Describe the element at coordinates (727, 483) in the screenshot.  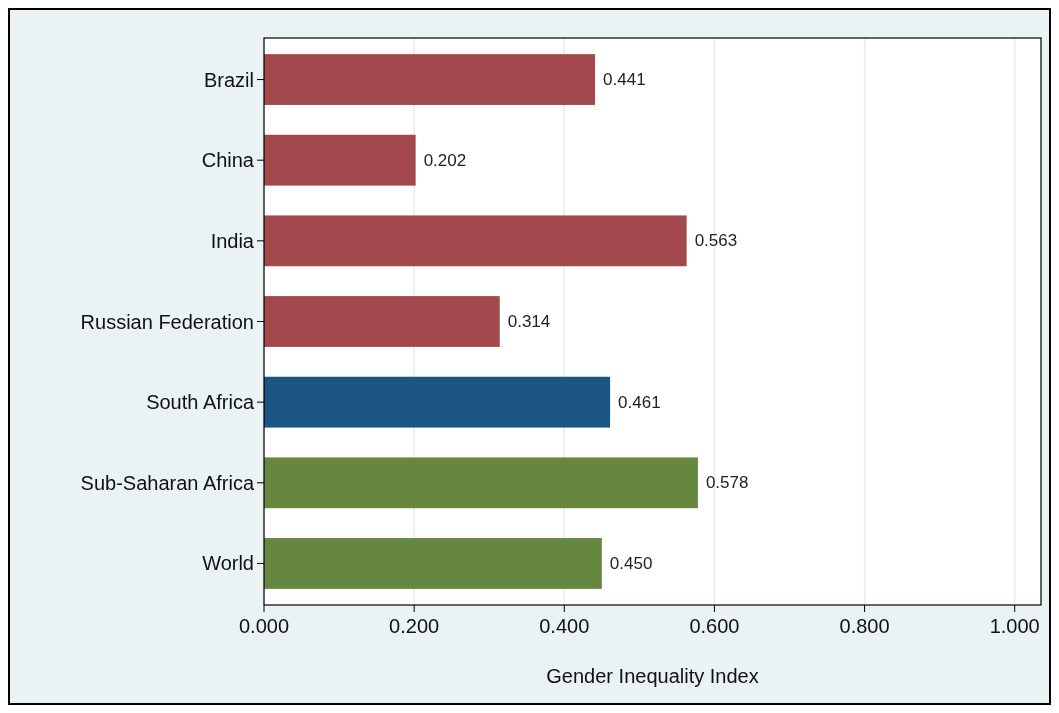
I see `data-label: 0.578` at that location.